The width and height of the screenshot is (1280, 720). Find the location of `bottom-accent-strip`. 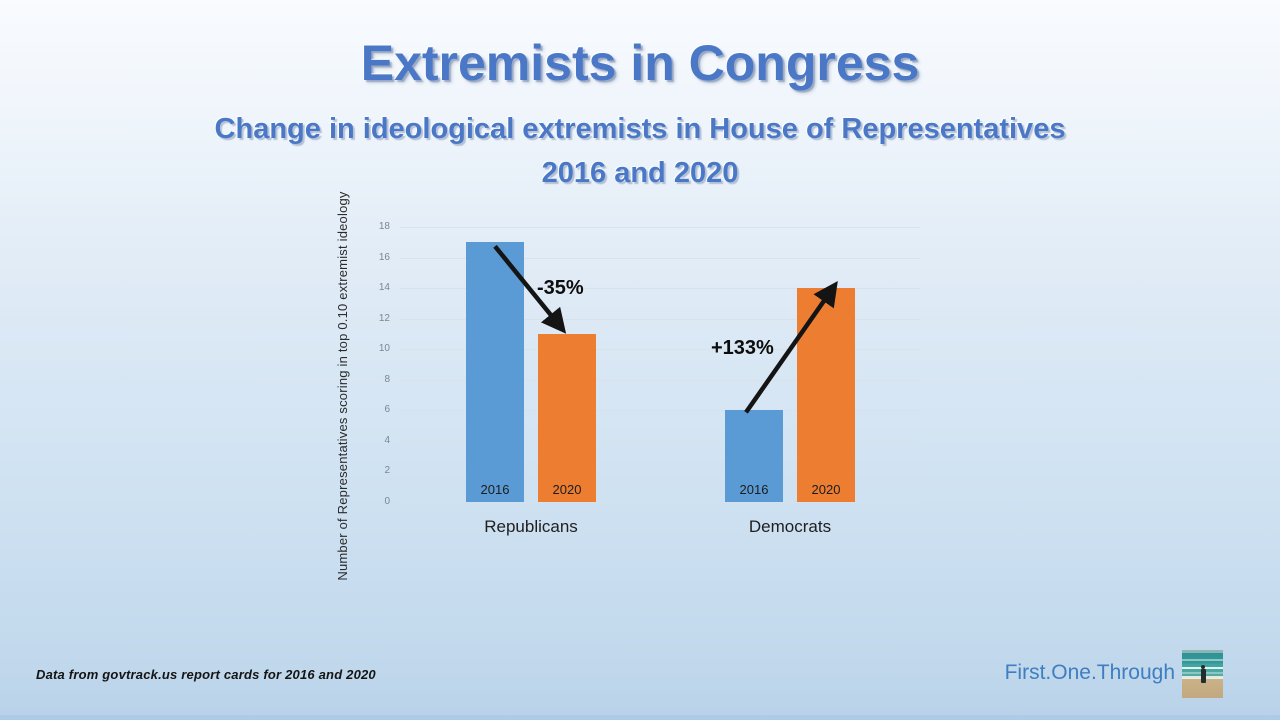

bottom-accent-strip is located at coordinates (640, 717).